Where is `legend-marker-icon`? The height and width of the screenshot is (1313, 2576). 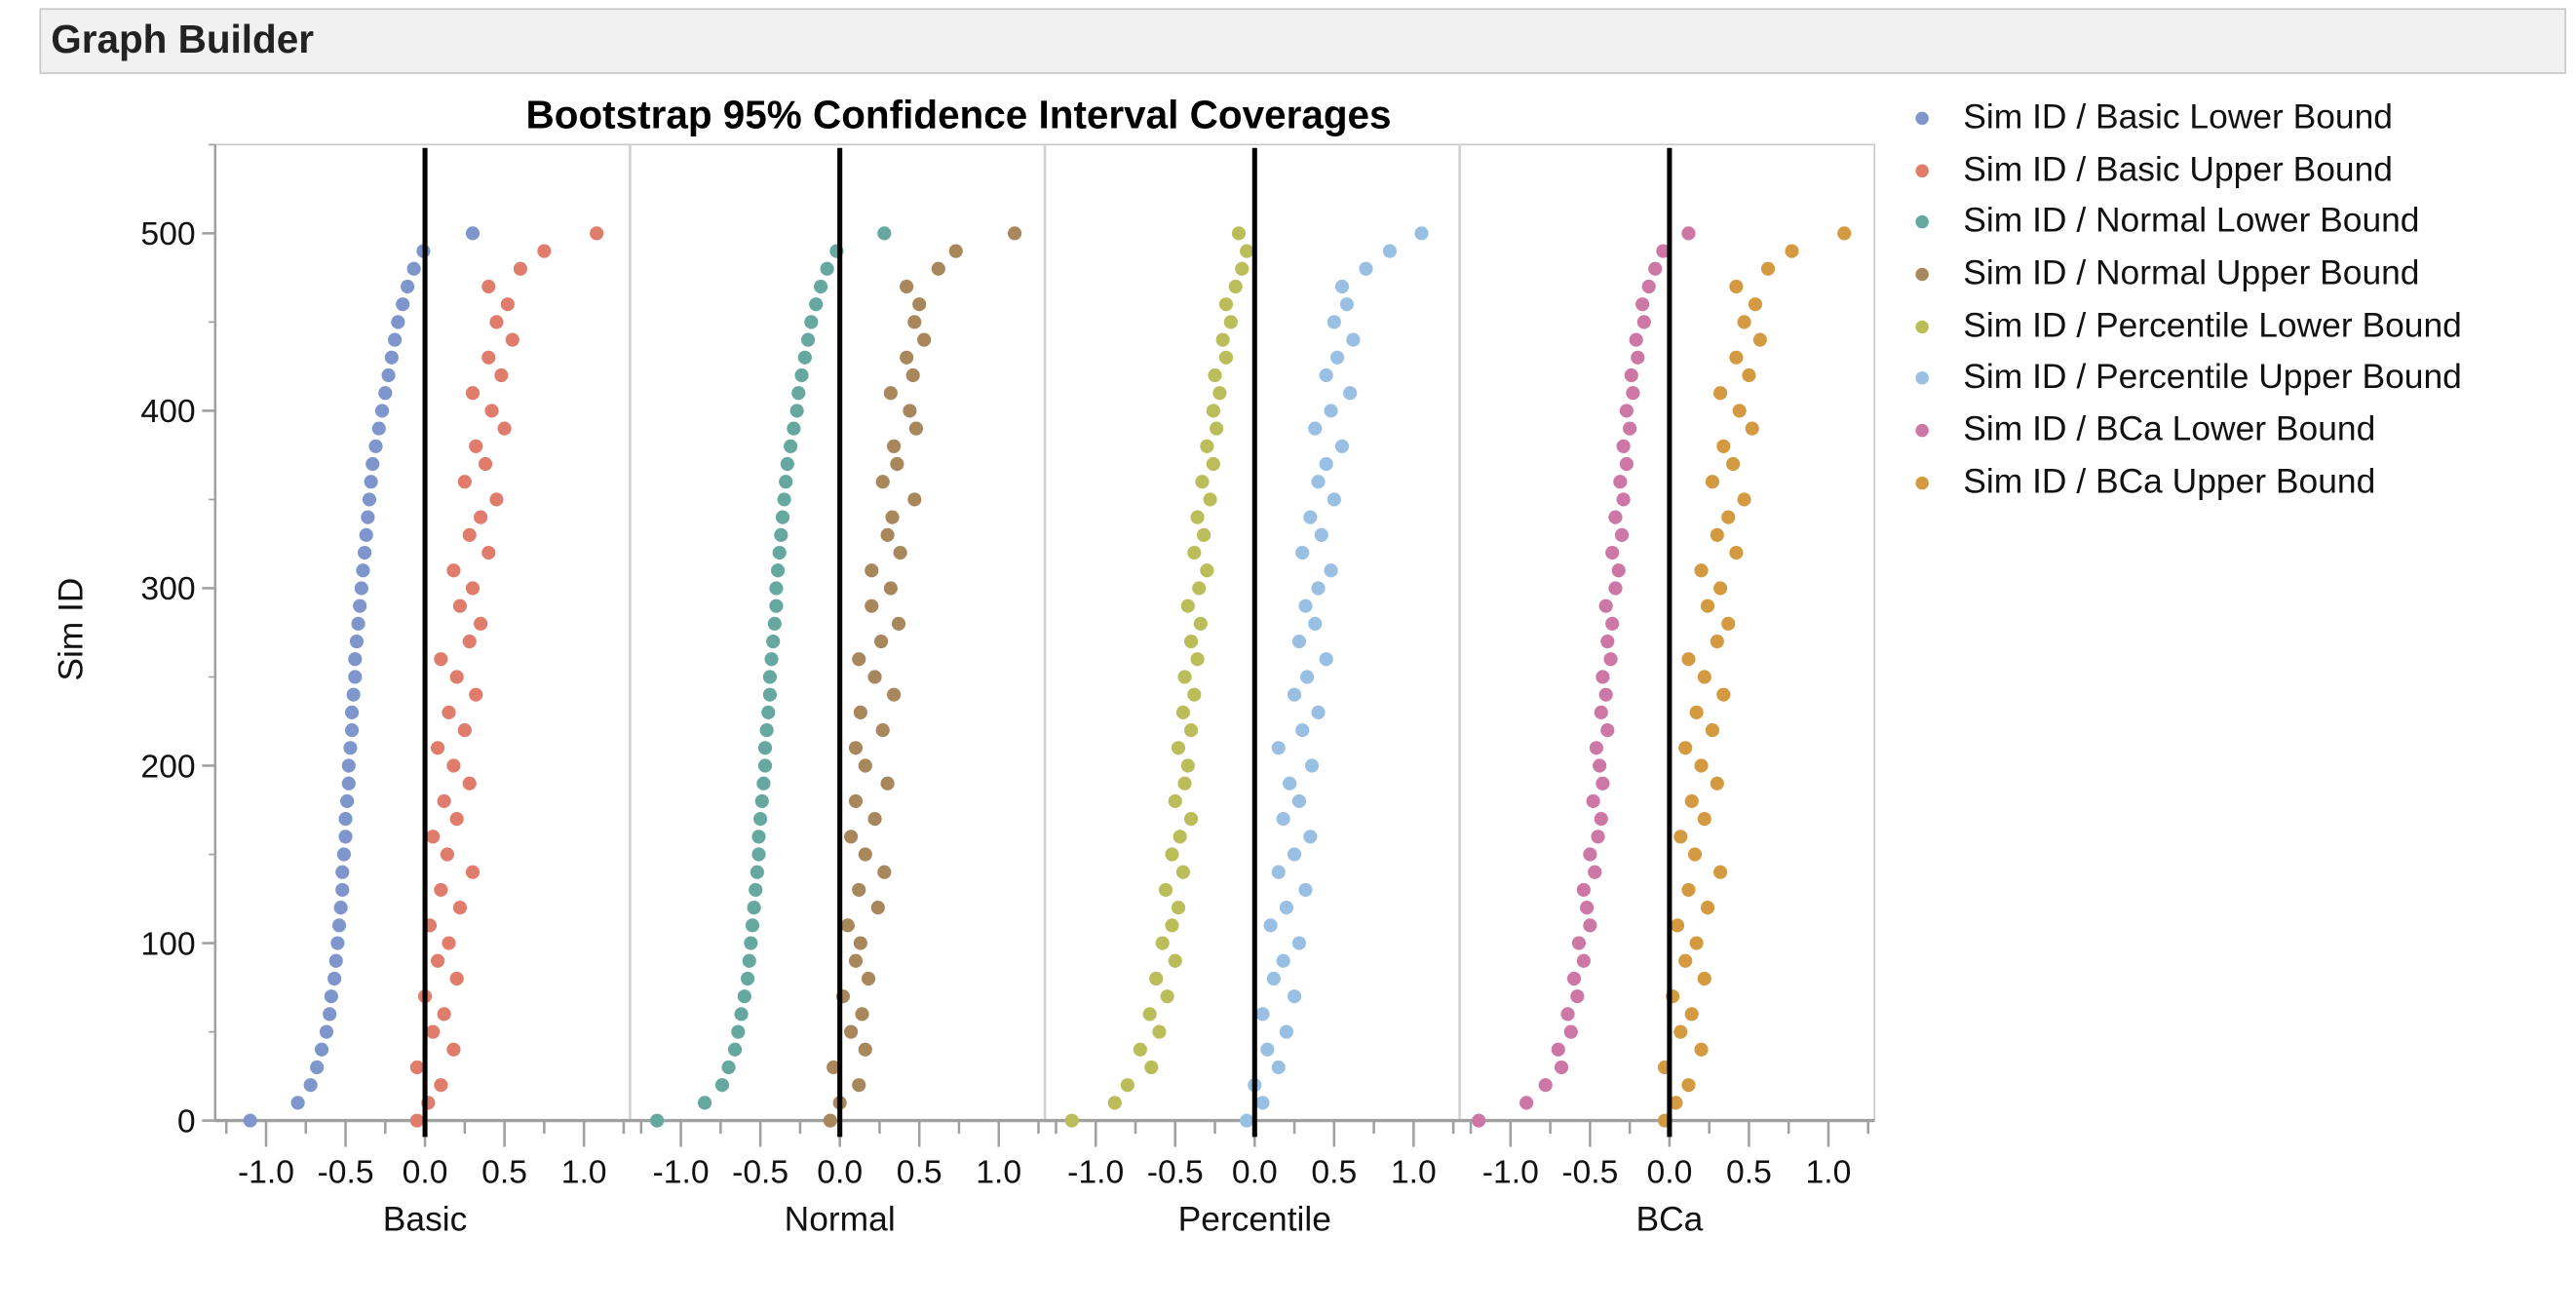 legend-marker-icon is located at coordinates (1922, 378).